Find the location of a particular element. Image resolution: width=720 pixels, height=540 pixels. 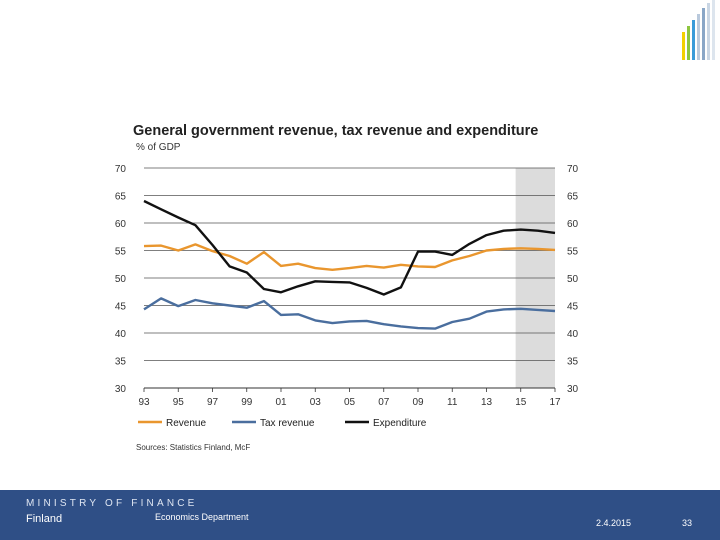

x-tick-label: 01 is located at coordinates (281, 402).